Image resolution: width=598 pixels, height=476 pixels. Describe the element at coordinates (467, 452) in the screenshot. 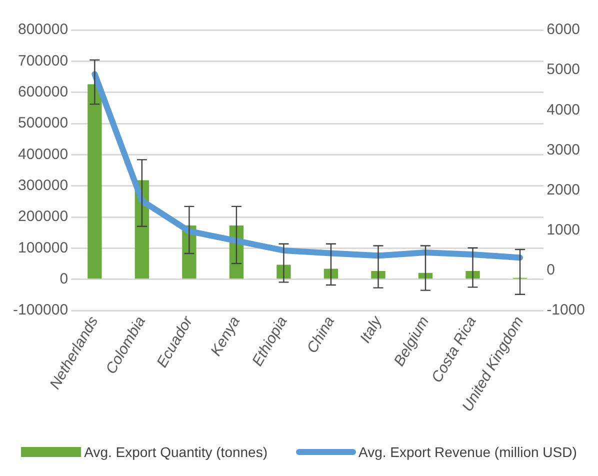

I see `legend-label: Avg. Export Revenue (million USD)` at that location.